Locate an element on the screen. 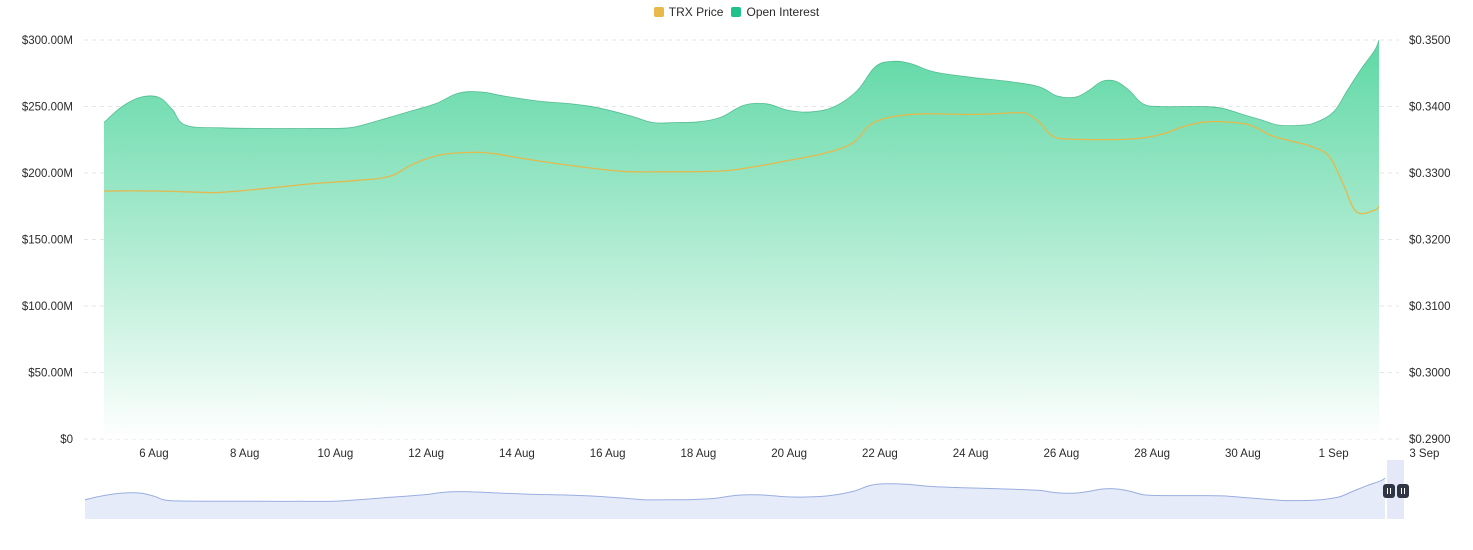 This screenshot has height=550, width=1473. legend-item-trx-price: TRX Price is located at coordinates (688, 12).